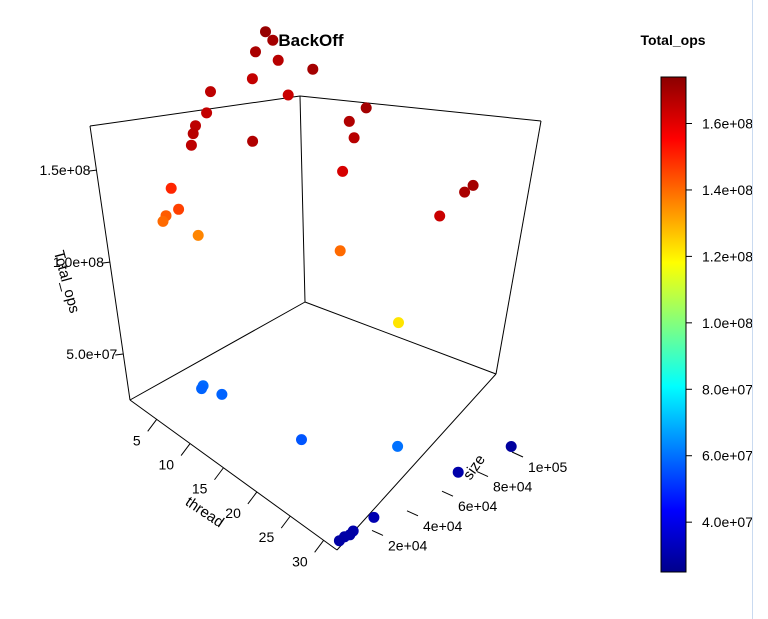 This screenshot has width=768, height=619. Describe the element at coordinates (727, 389) in the screenshot. I see `colorbar-tick-label: 8.0e+07` at that location.